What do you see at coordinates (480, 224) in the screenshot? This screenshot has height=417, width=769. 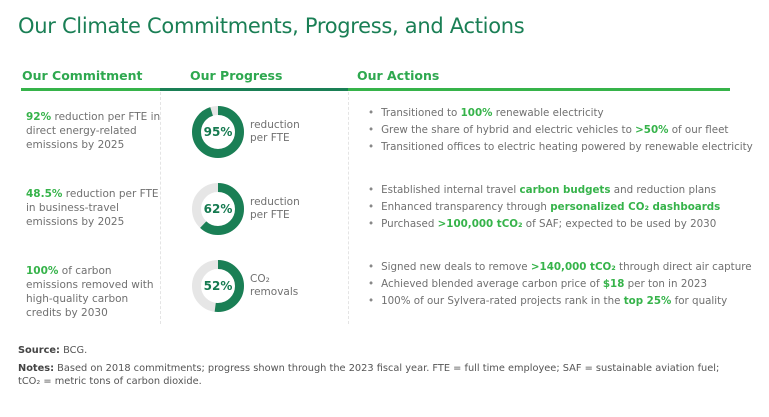 I see `highlight-text: >100,000 tCO₂` at bounding box center [480, 224].